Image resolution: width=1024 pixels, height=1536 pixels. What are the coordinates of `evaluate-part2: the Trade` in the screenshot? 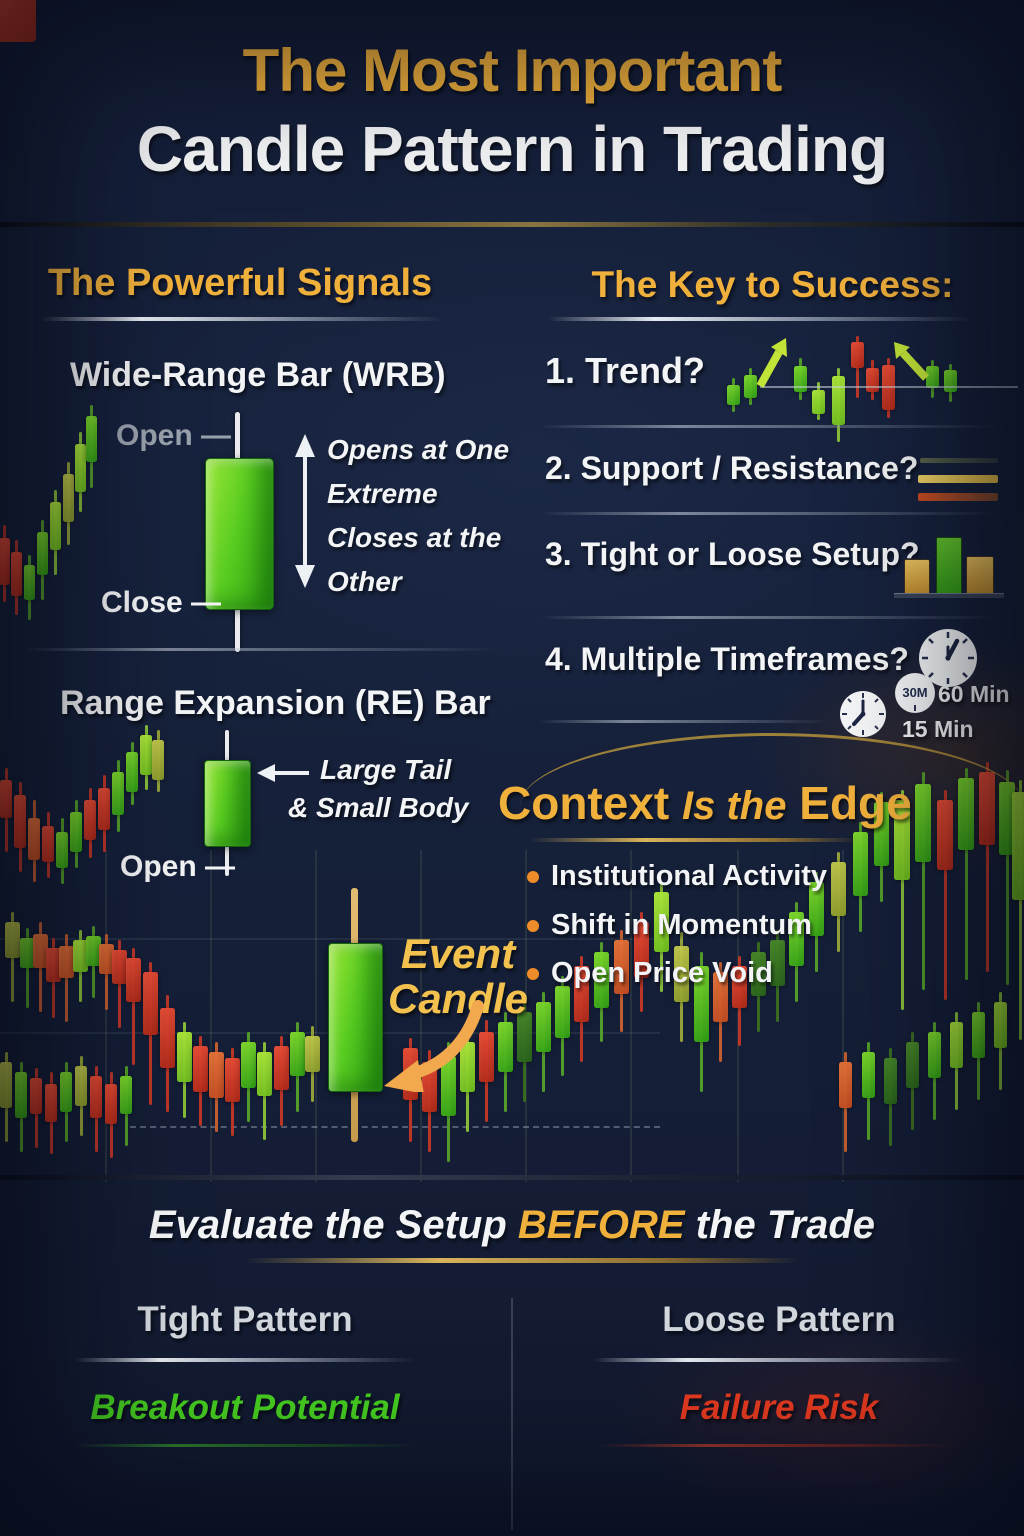 It's located at (785, 1225).